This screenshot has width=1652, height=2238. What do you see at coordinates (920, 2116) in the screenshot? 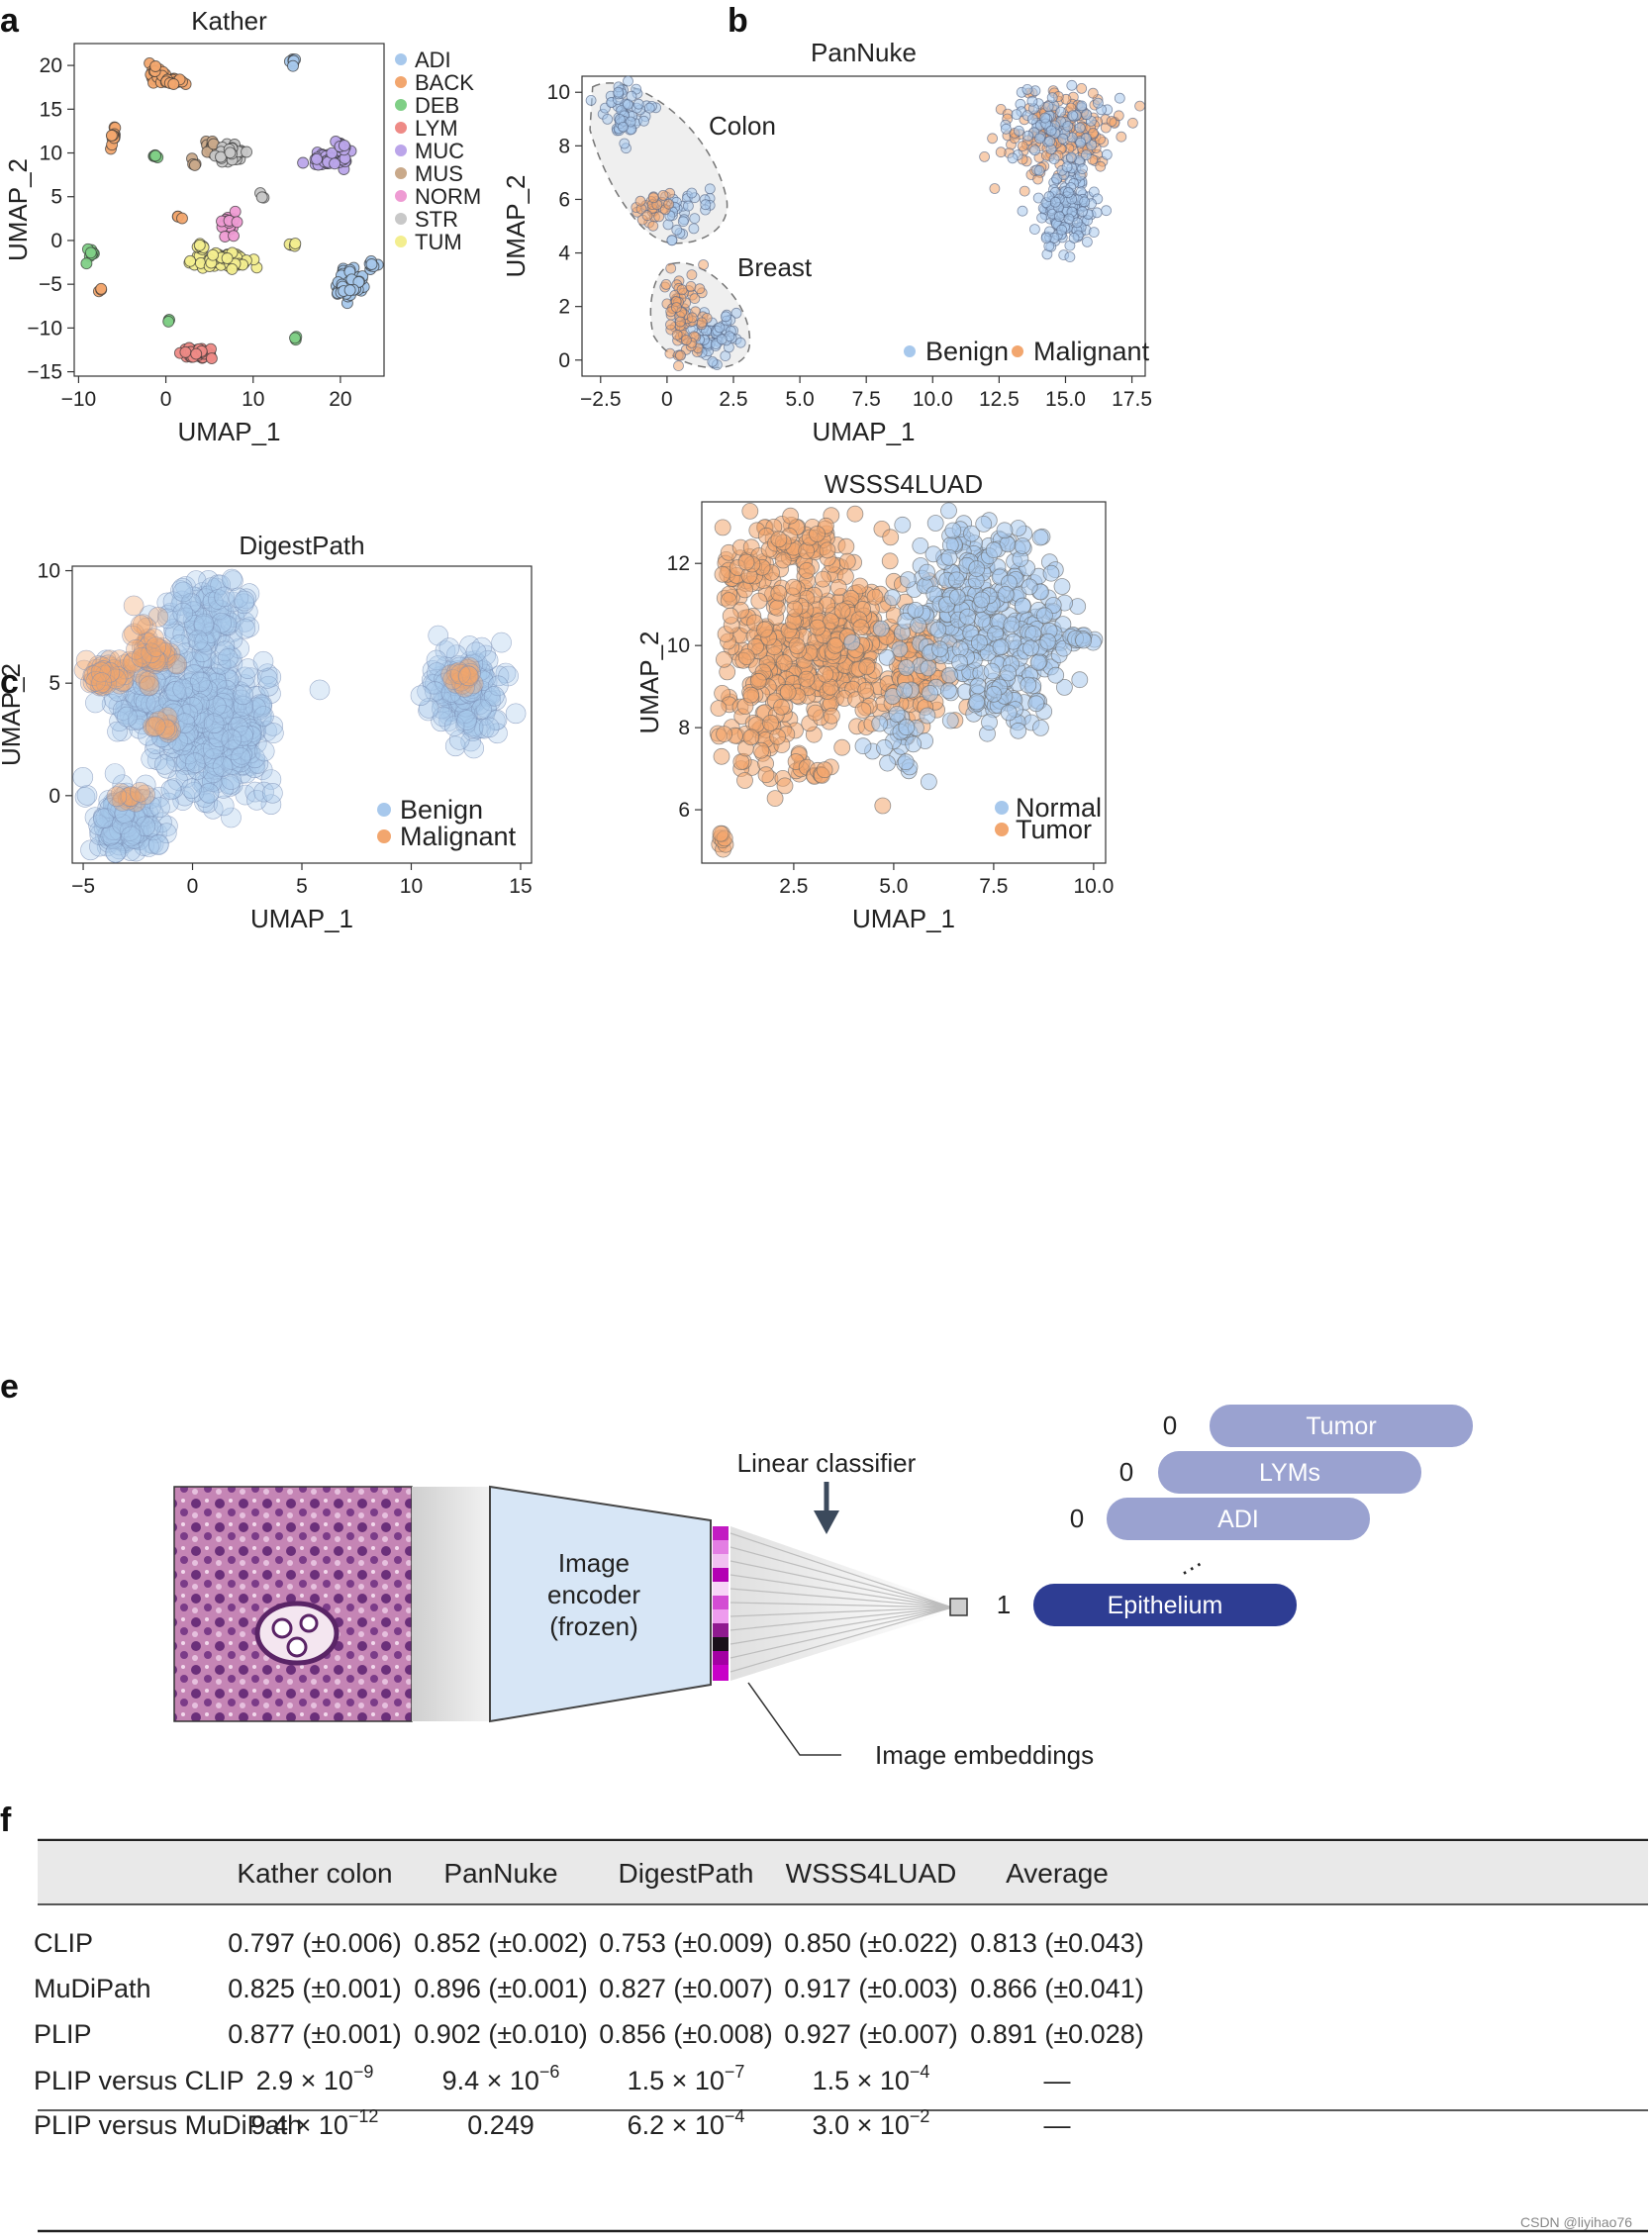
I see `pvalue-exponent: −2` at bounding box center [920, 2116].